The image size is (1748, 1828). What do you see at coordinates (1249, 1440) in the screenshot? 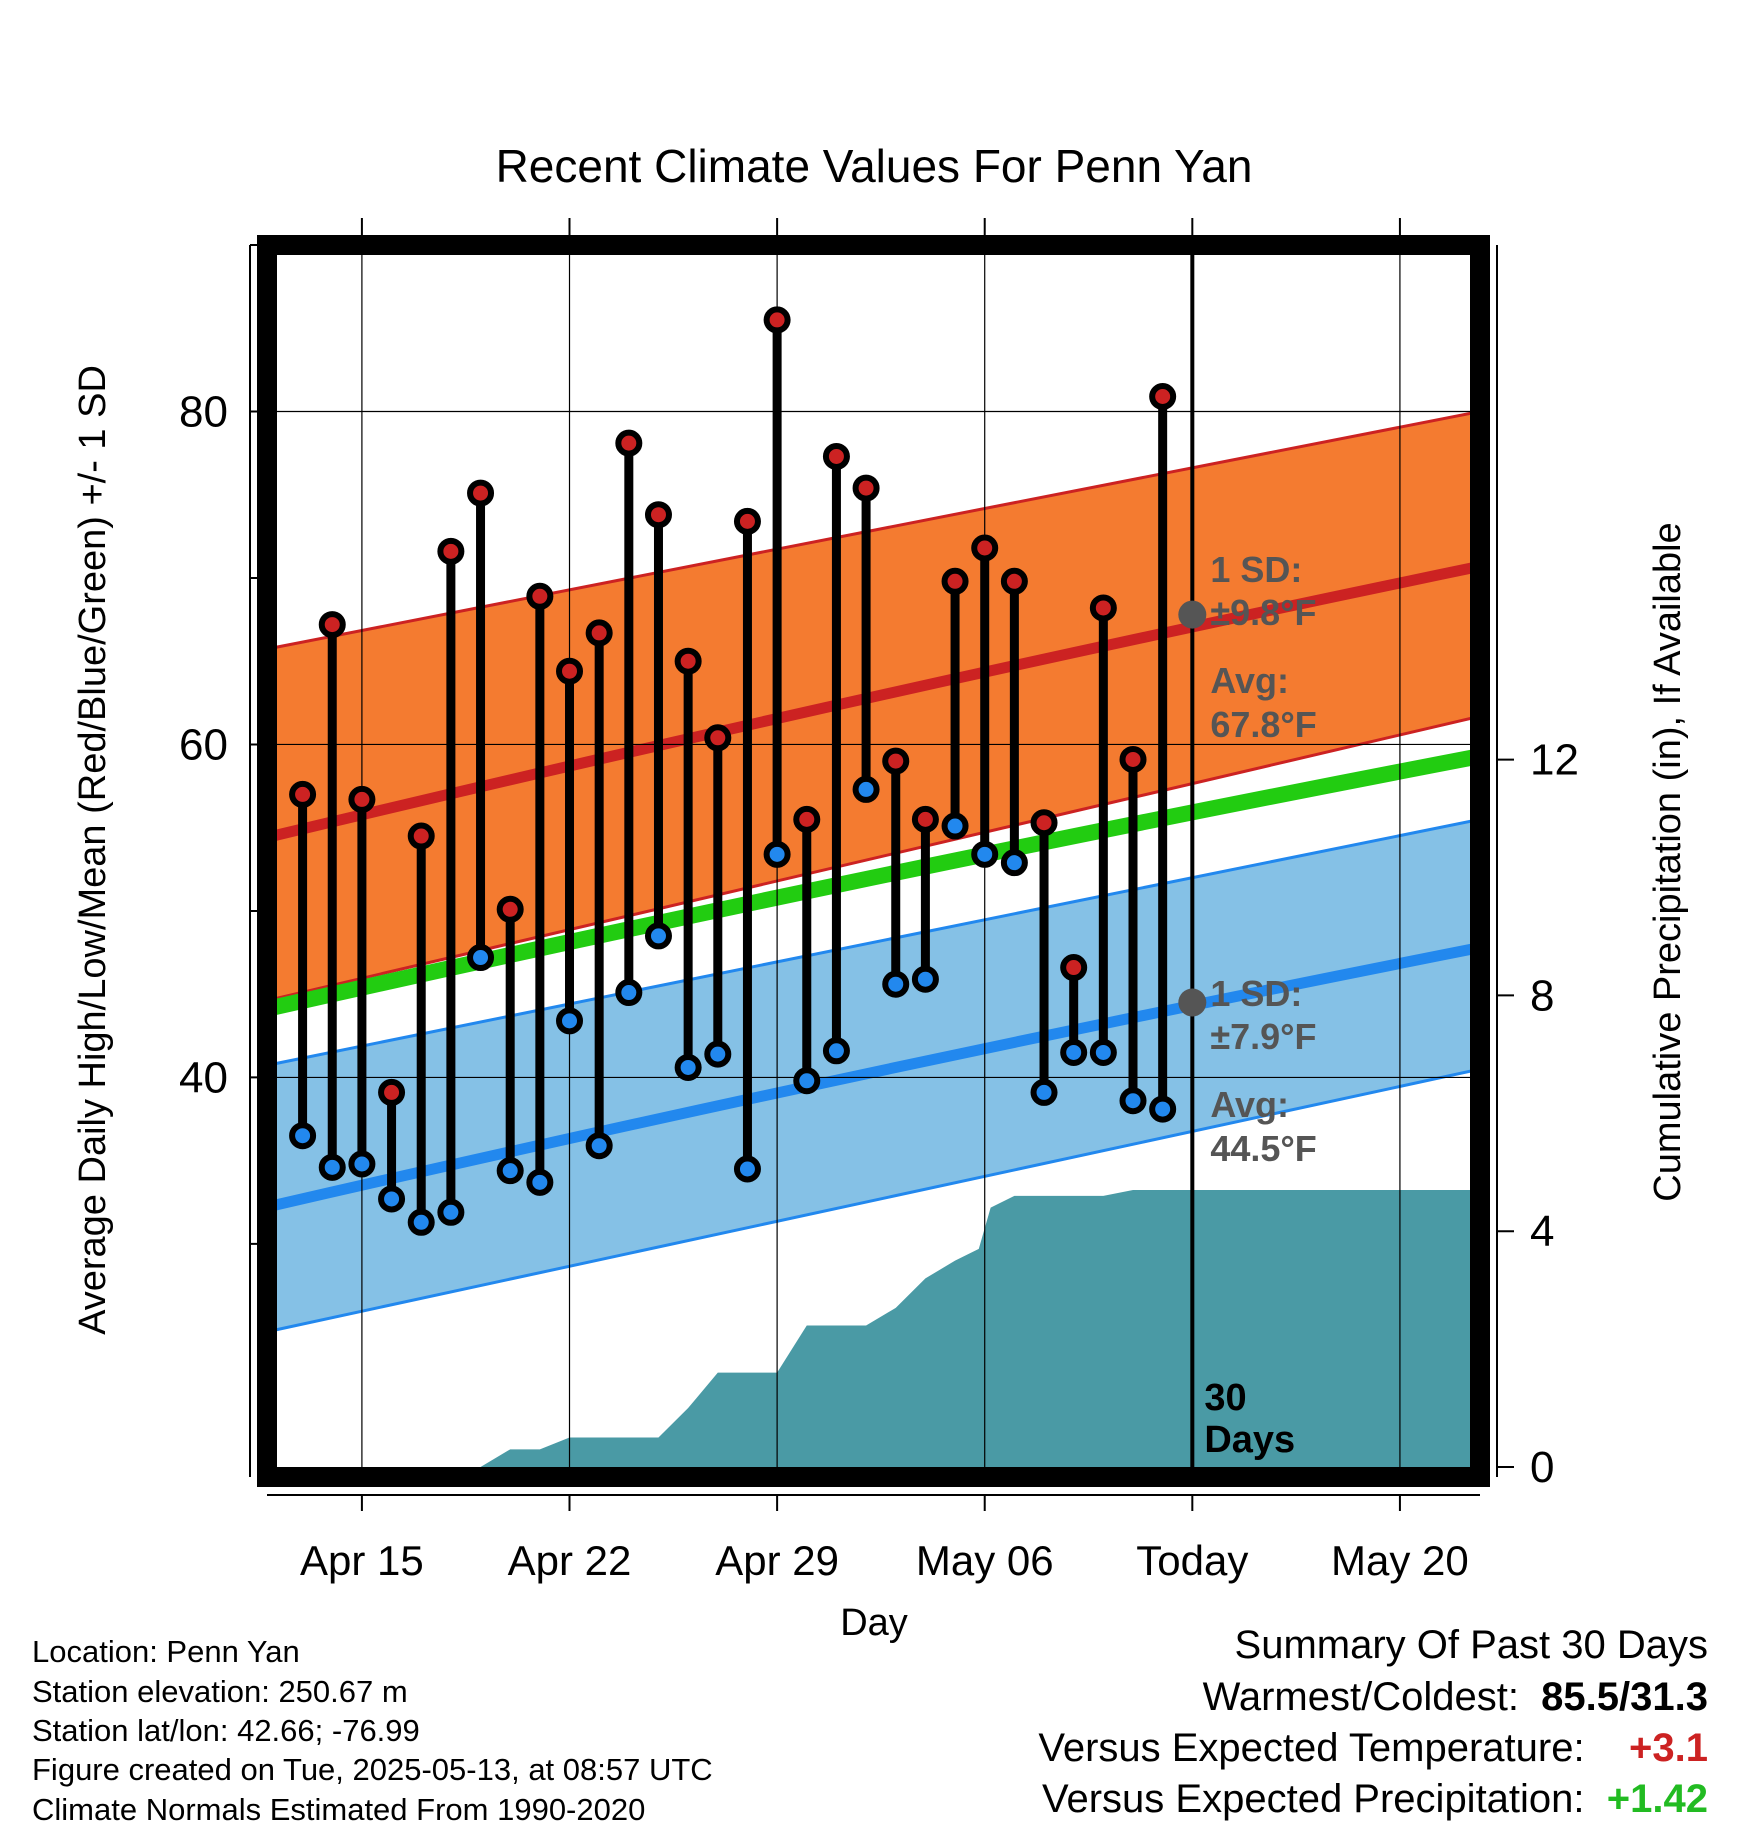
I see `window-label: Days` at bounding box center [1249, 1440].